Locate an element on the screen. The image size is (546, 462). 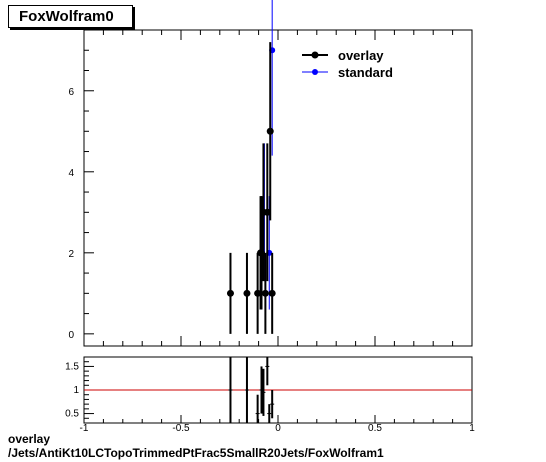
ratio-y-tick-label: 1.5 is located at coordinates (72, 366).